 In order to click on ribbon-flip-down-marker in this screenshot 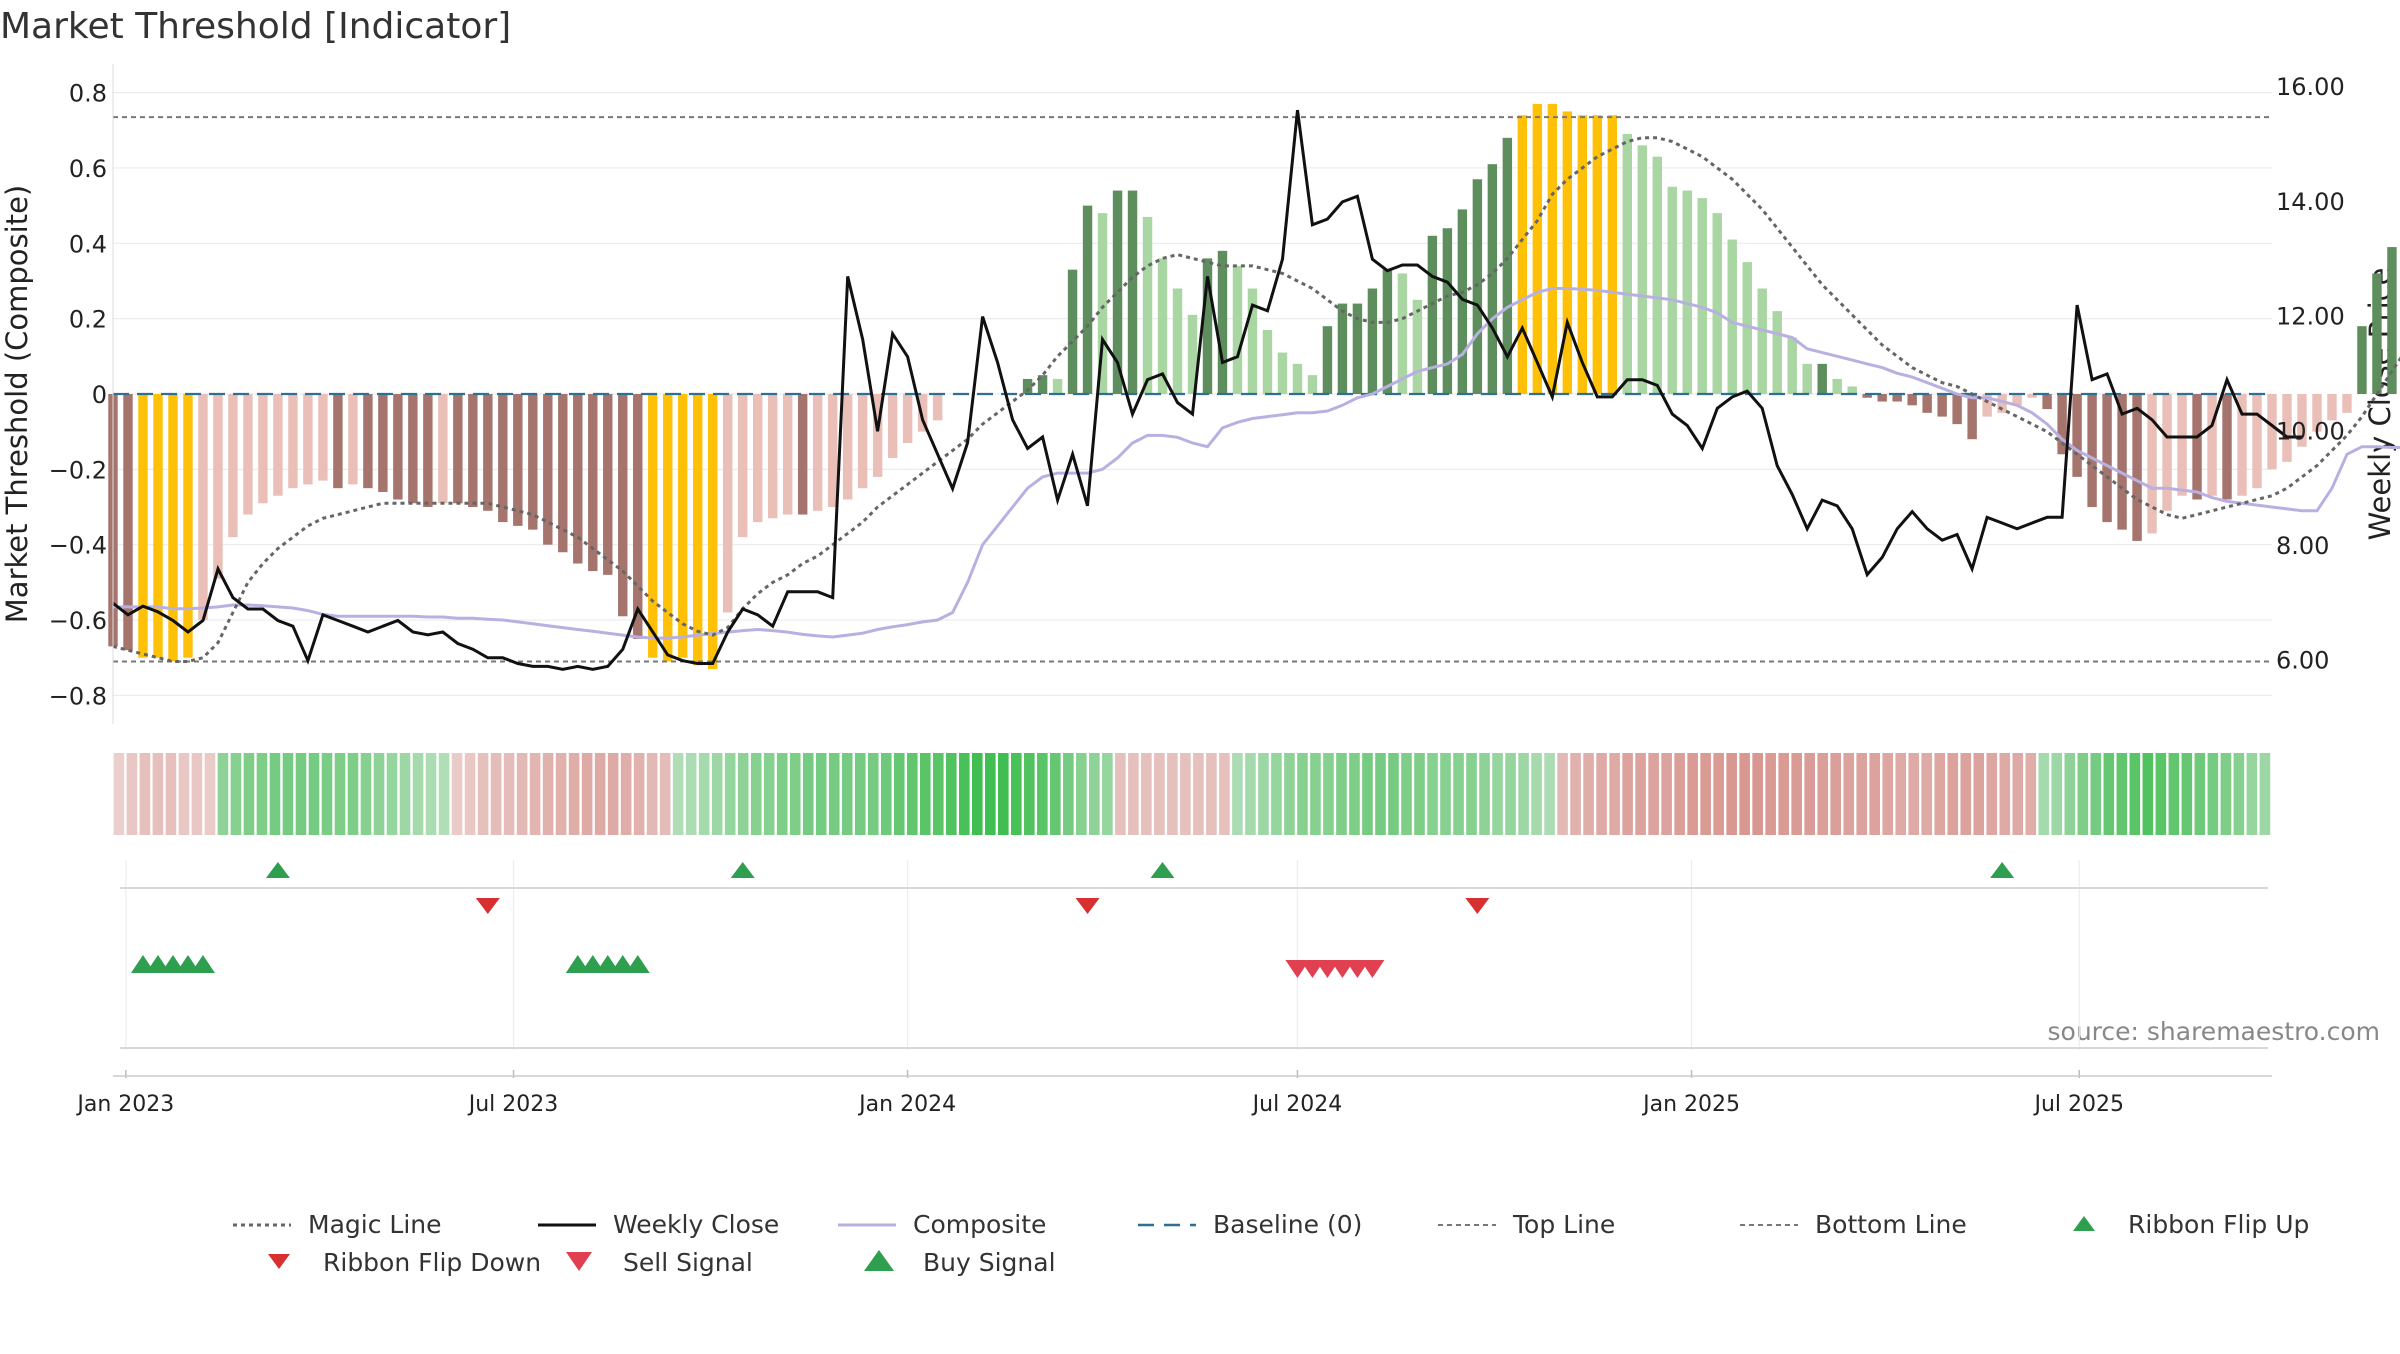, I will do `click(1477, 906)`.